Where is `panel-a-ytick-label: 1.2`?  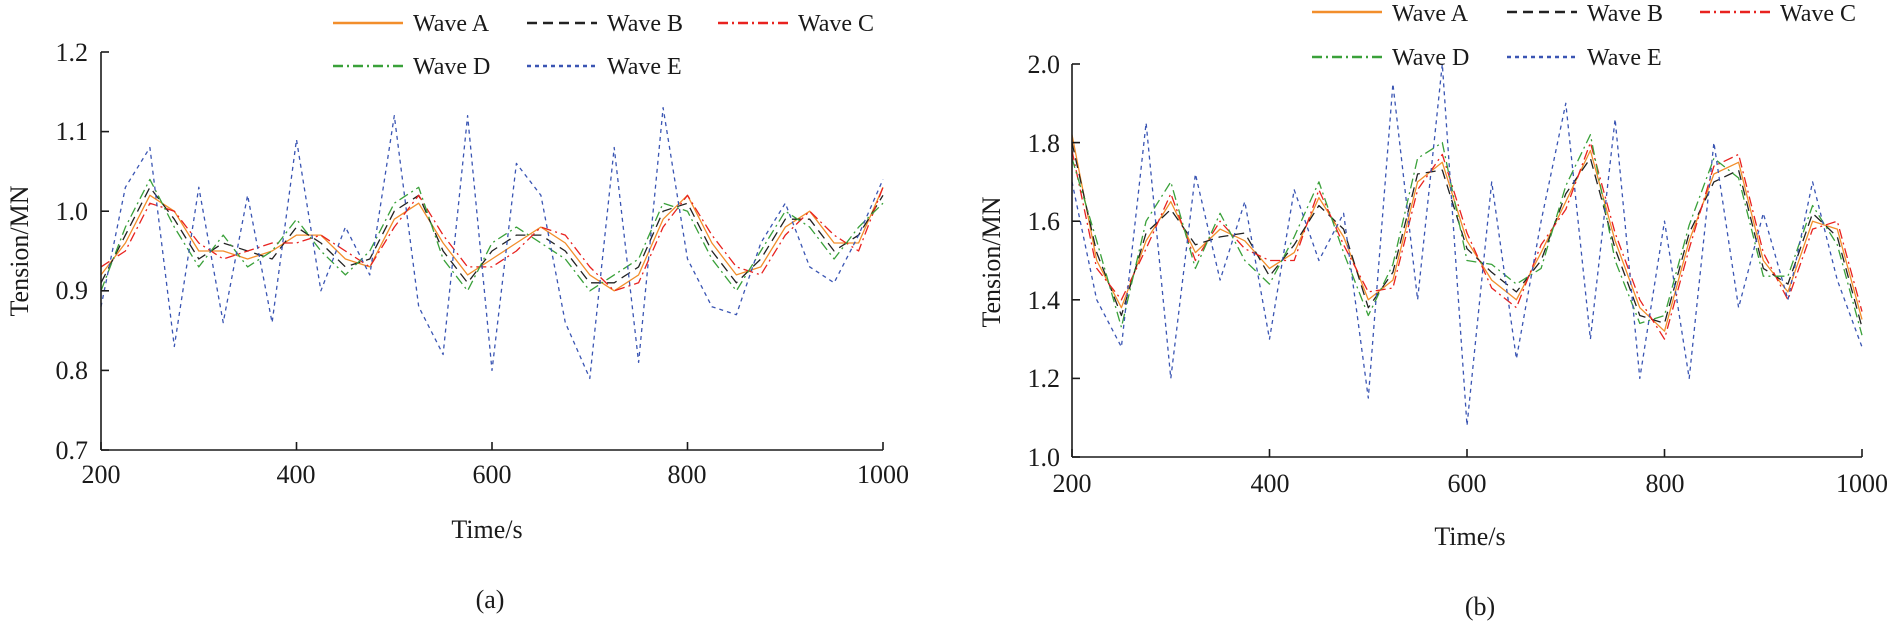 panel-a-ytick-label: 1.2 is located at coordinates (72, 52).